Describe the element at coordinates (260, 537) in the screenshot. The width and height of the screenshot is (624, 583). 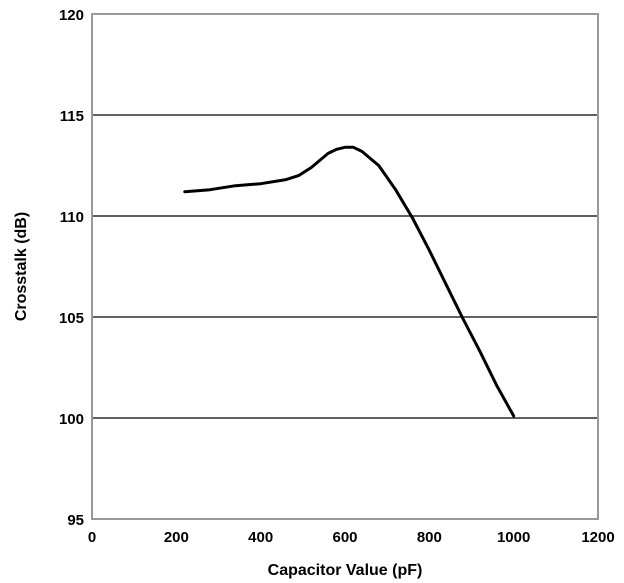
I see `x-tick-label: 400` at that location.